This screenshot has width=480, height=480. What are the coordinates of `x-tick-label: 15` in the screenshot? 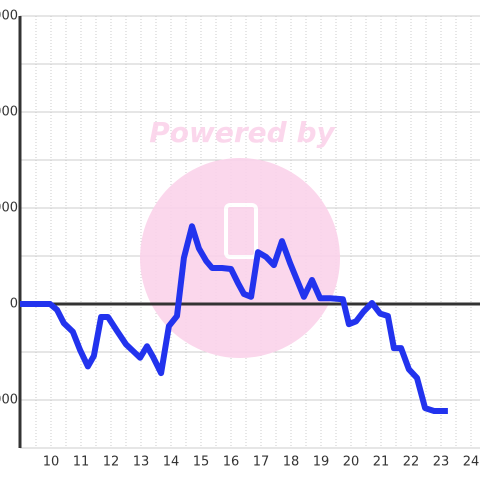 It's located at (201, 462).